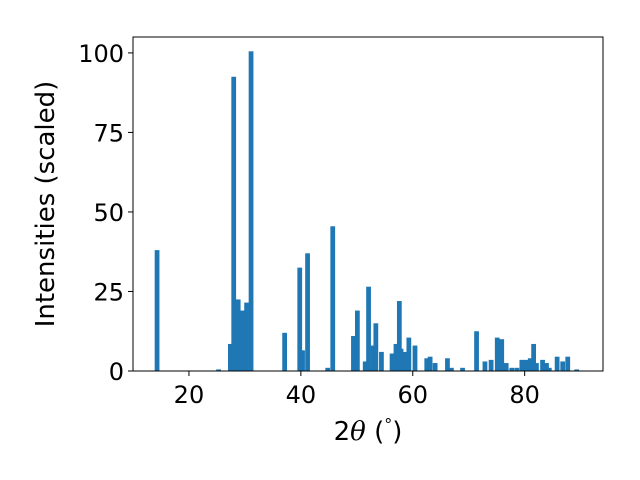  I want to click on x-axis-ticks: 20 40 60 80, so click(357, 390).